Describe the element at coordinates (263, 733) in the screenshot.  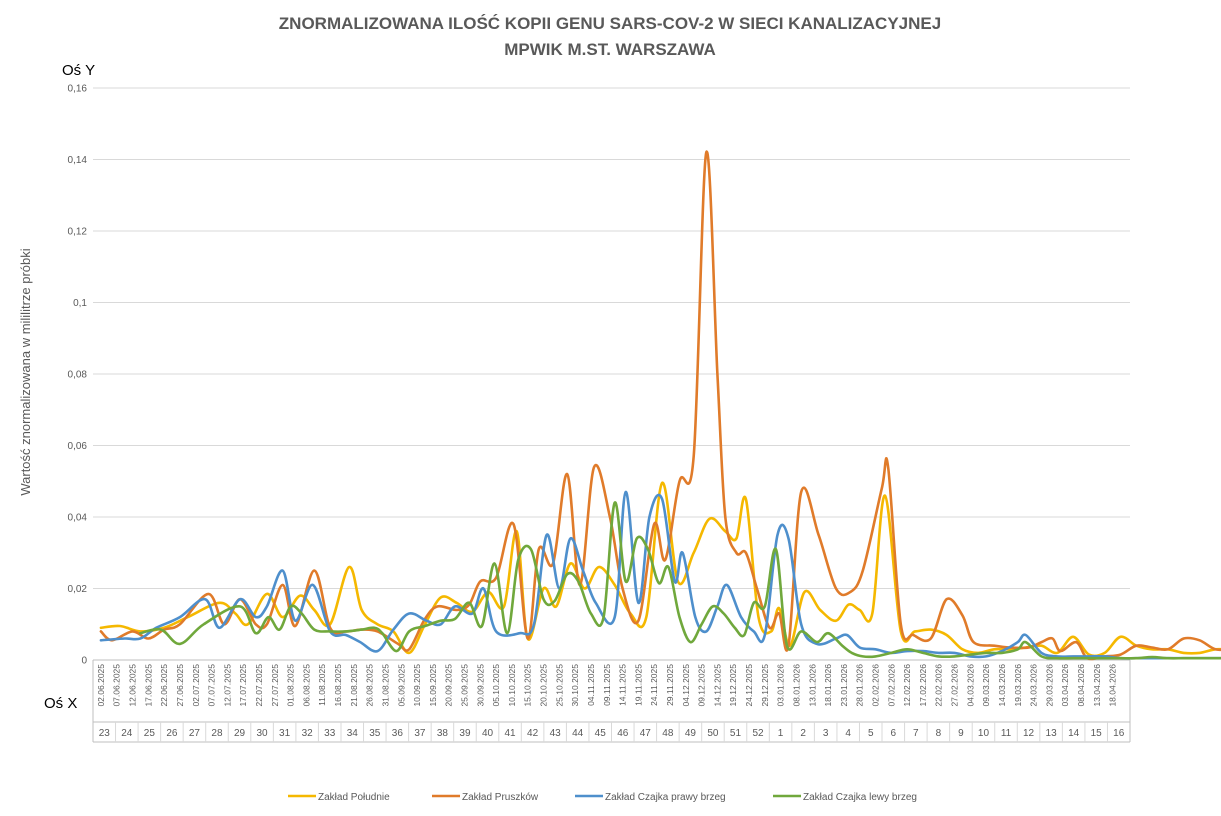
I see `week-label: 30` at that location.